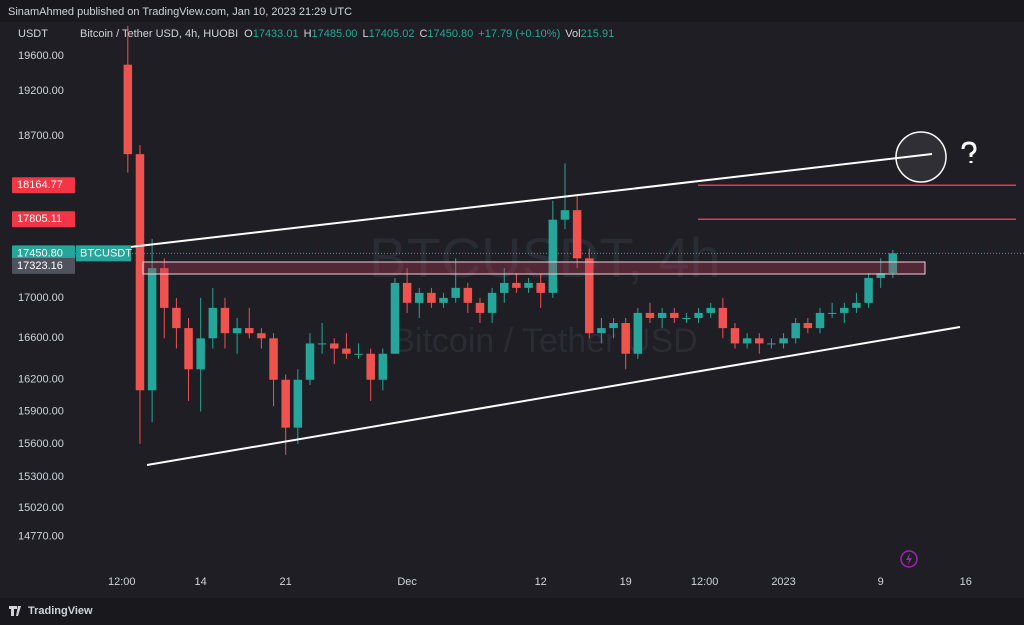  Describe the element at coordinates (159, 34) in the screenshot. I see `chart-title: Bitcoin / Tether USD, 4h, HUOBI` at that location.